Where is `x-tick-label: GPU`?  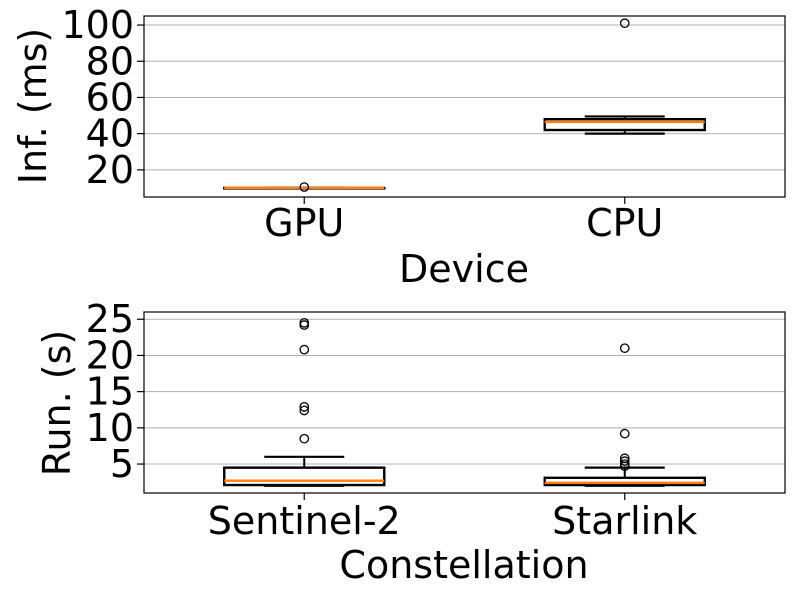 x-tick-label: GPU is located at coordinates (304, 223).